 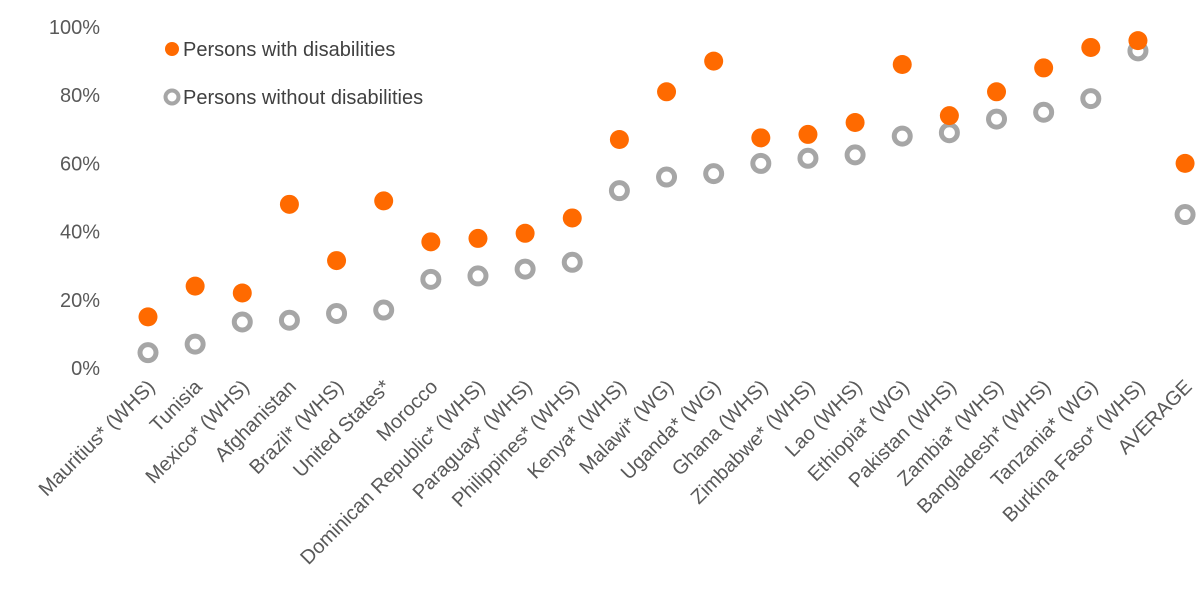 What do you see at coordinates (80, 96) in the screenshot?
I see `y-tick-label: 80%` at bounding box center [80, 96].